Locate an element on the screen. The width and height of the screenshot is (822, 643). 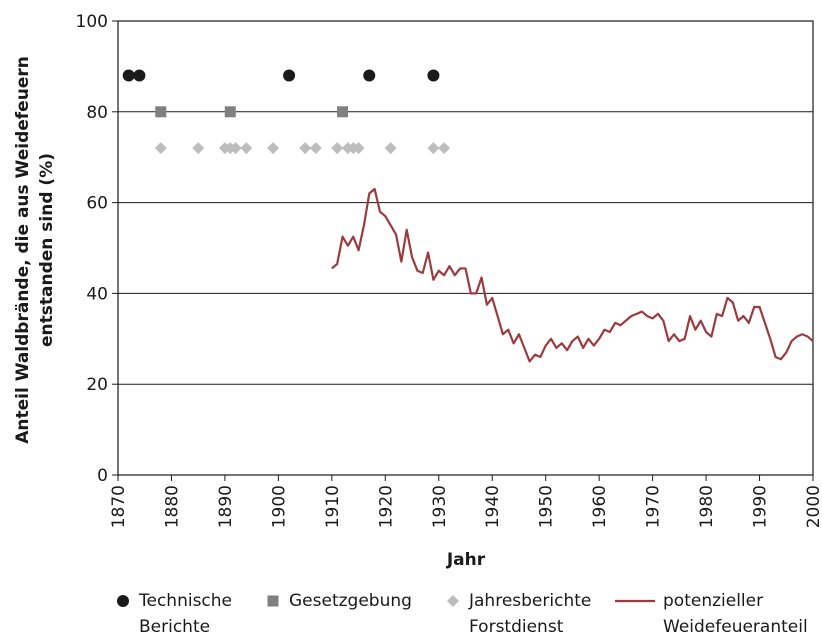
x-tick-label: 1900 is located at coordinates (279, 506).